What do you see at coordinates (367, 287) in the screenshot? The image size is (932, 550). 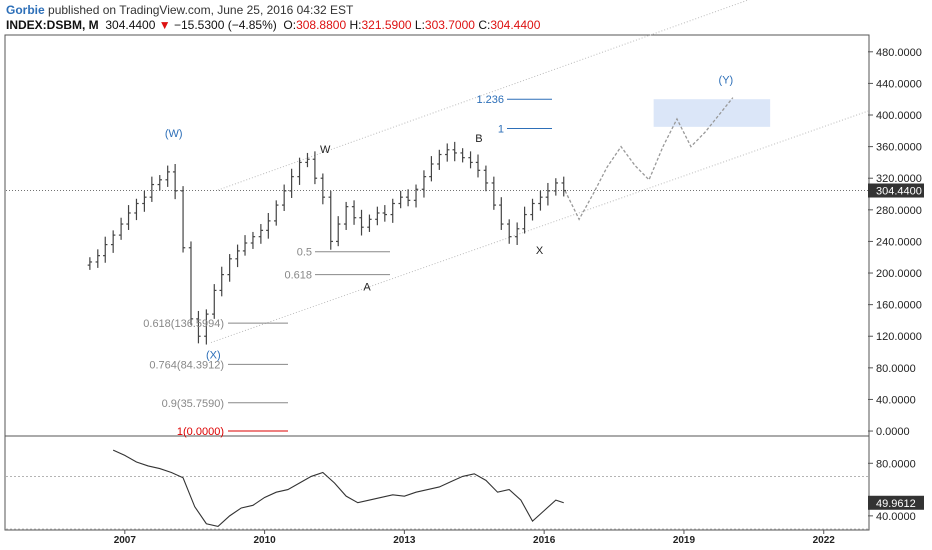 I see `wave-label: A` at bounding box center [367, 287].